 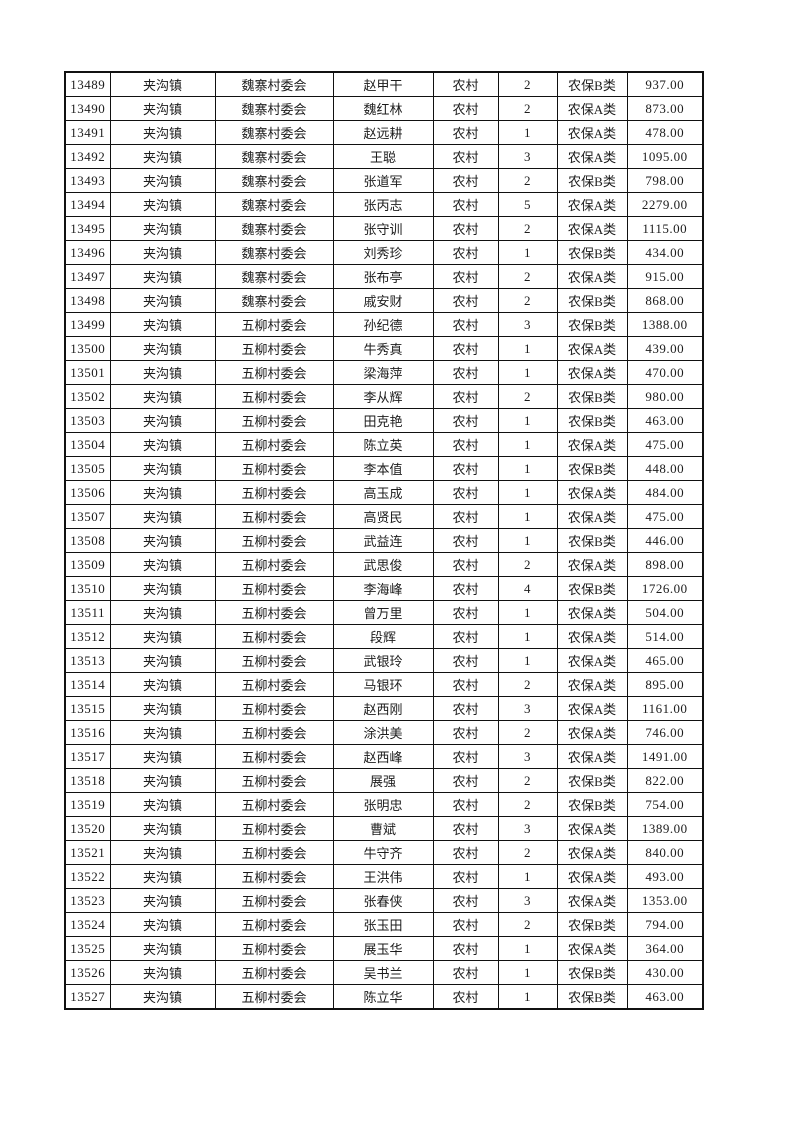 What do you see at coordinates (665, 780) in the screenshot?
I see `cell-amount: 822.00` at bounding box center [665, 780].